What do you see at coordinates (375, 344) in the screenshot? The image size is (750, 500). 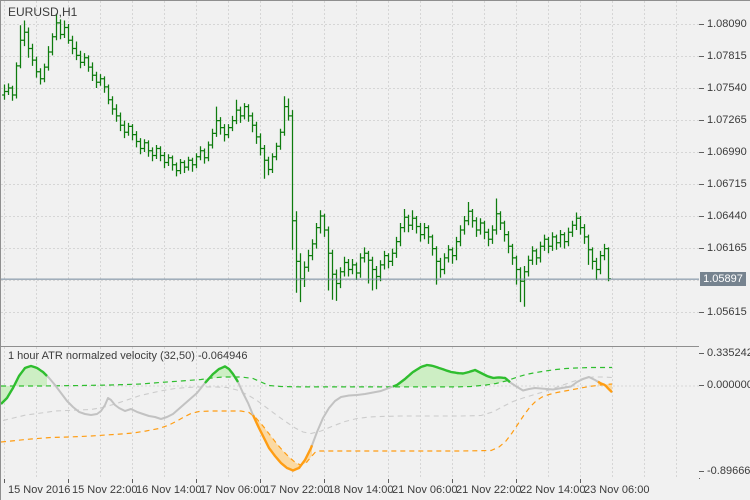 I see `pane-separator` at bounding box center [375, 344].